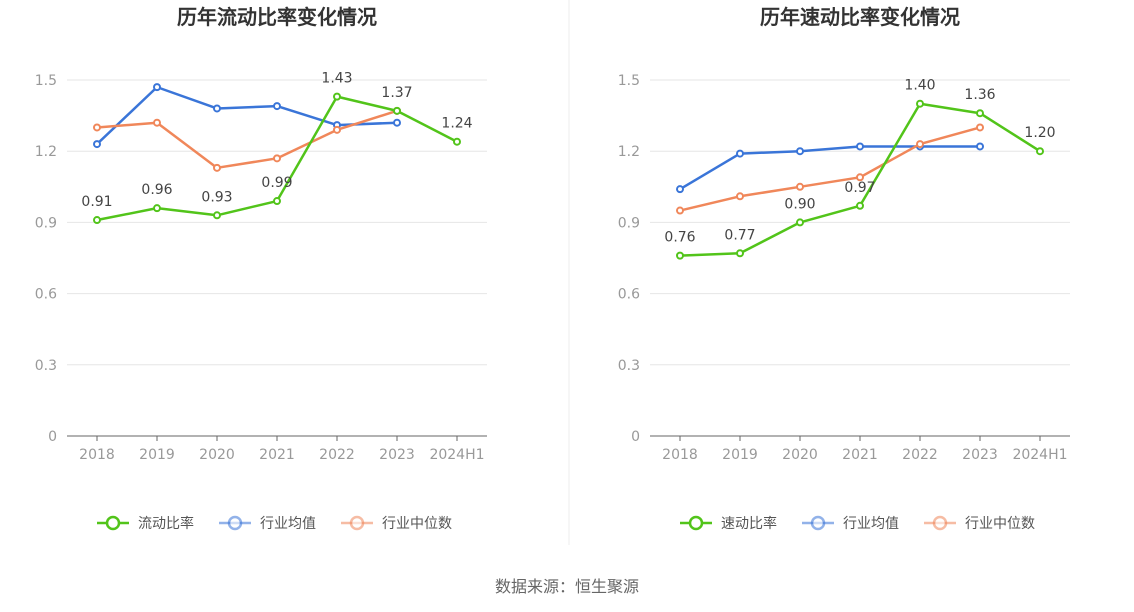 The image size is (1134, 612). I want to click on data-label: 0.91, so click(96, 202).